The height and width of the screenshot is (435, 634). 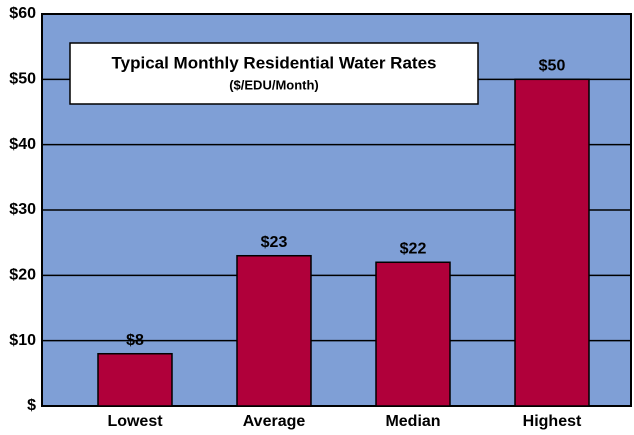 What do you see at coordinates (22, 275) in the screenshot?
I see `y-tick-label: $20` at bounding box center [22, 275].